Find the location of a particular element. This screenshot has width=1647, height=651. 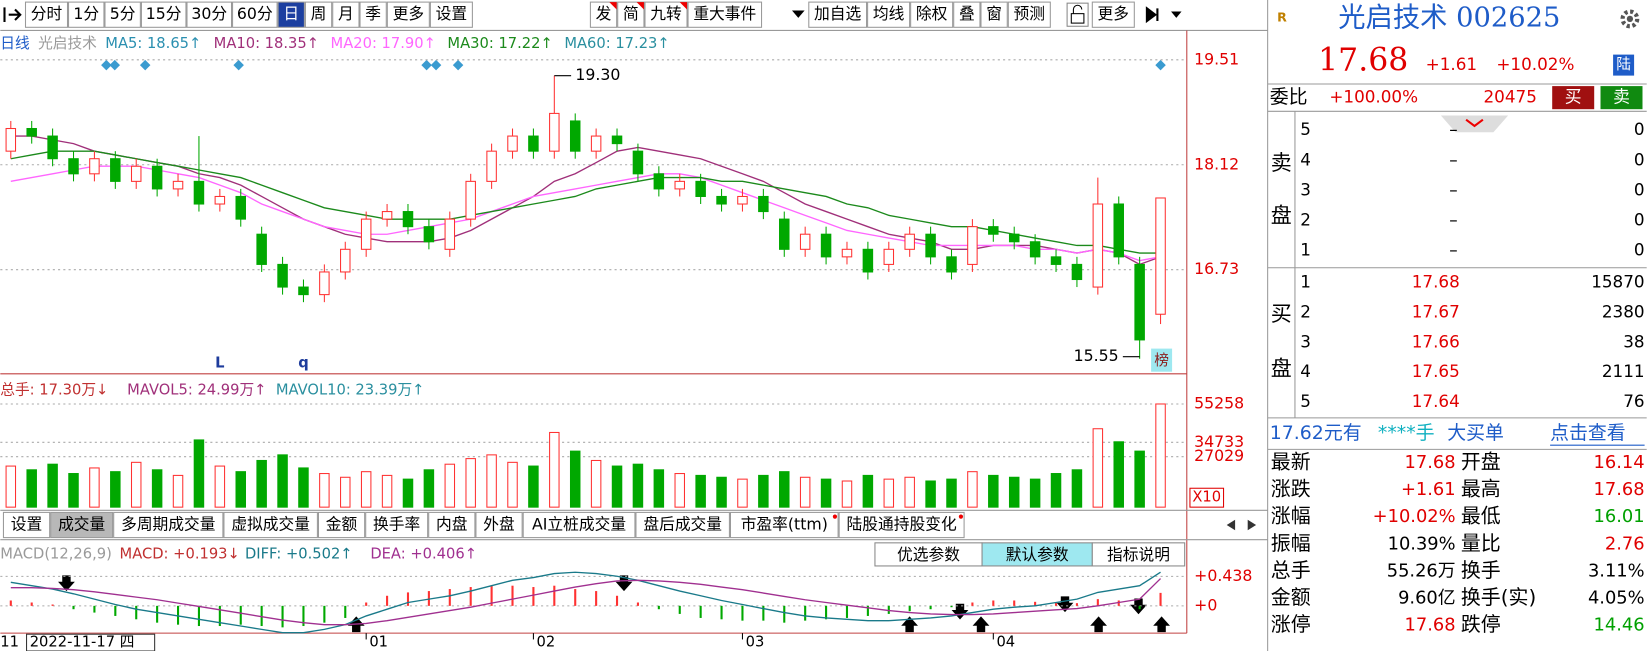

scroll-handle is located at coordinates (1474, 124).